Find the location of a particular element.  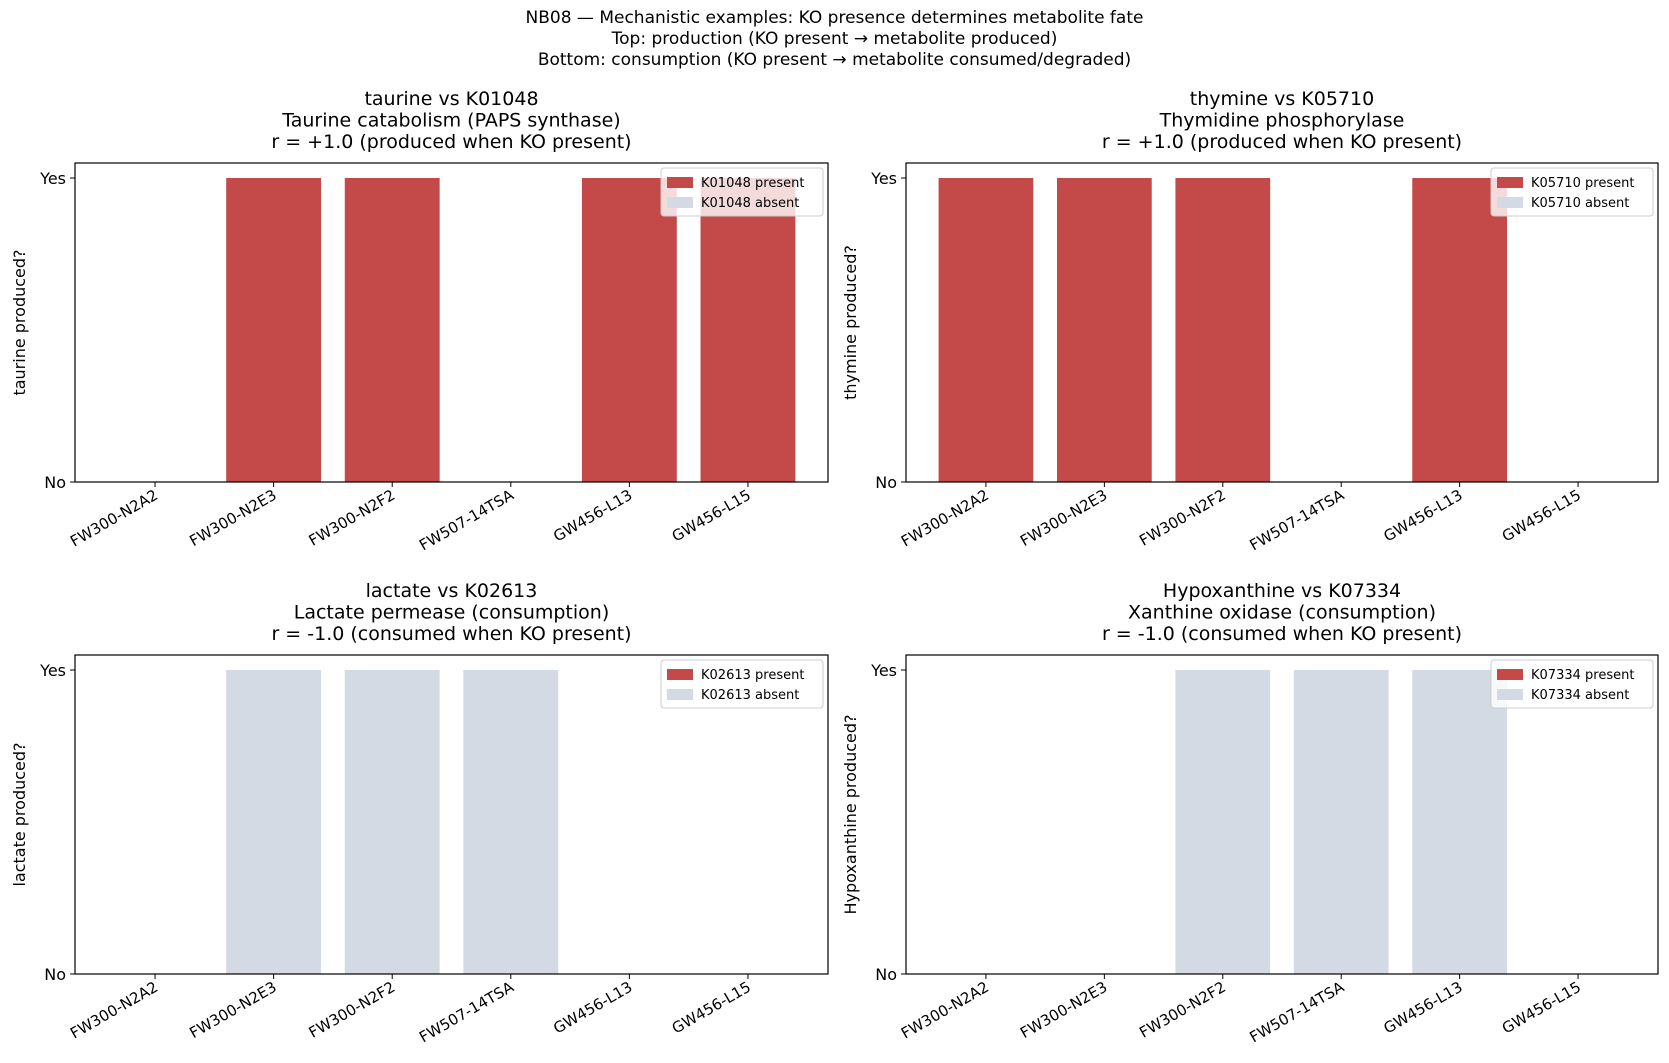

bar-FW300-N2A2 is located at coordinates (986, 330).